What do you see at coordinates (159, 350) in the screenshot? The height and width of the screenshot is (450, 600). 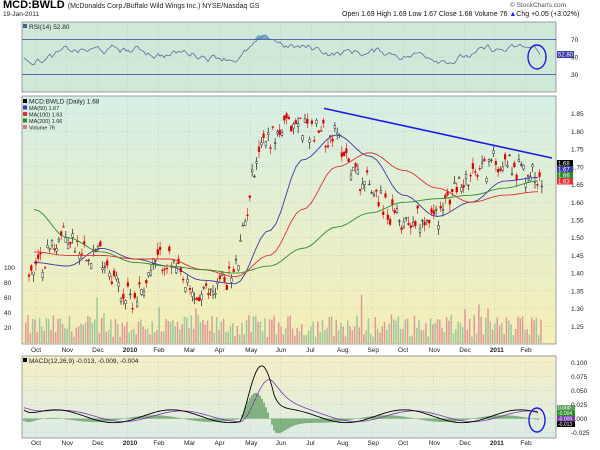 I see `month-label: Feb` at bounding box center [159, 350].